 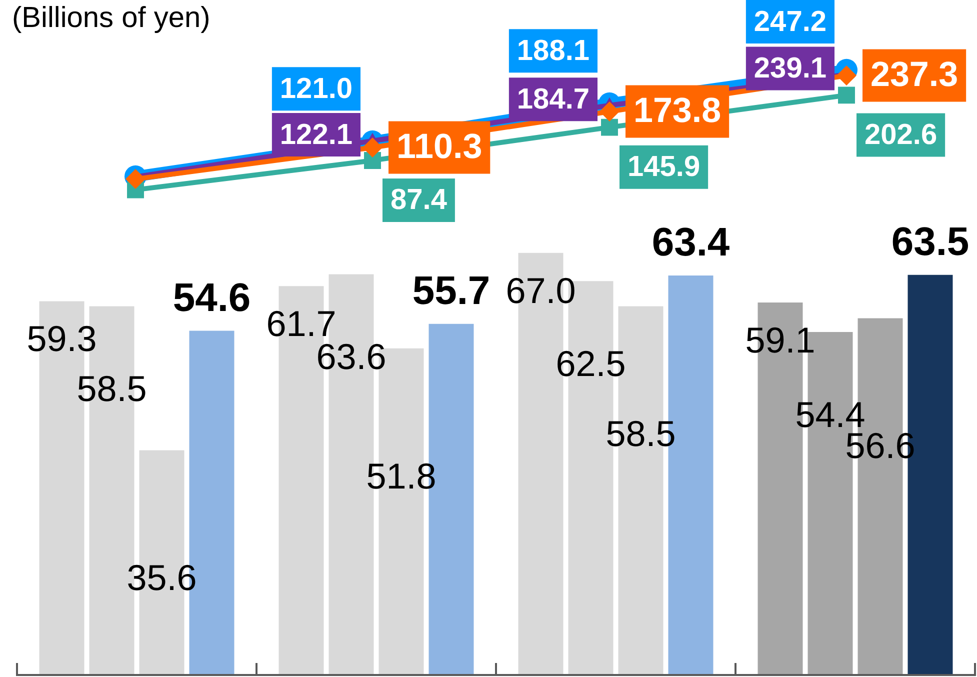 I want to click on data-label: 55.7, so click(x=451, y=290).